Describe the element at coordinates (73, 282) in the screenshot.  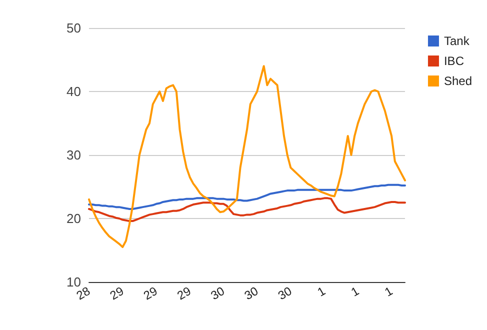
I see `y-tick-label: 10` at that location.